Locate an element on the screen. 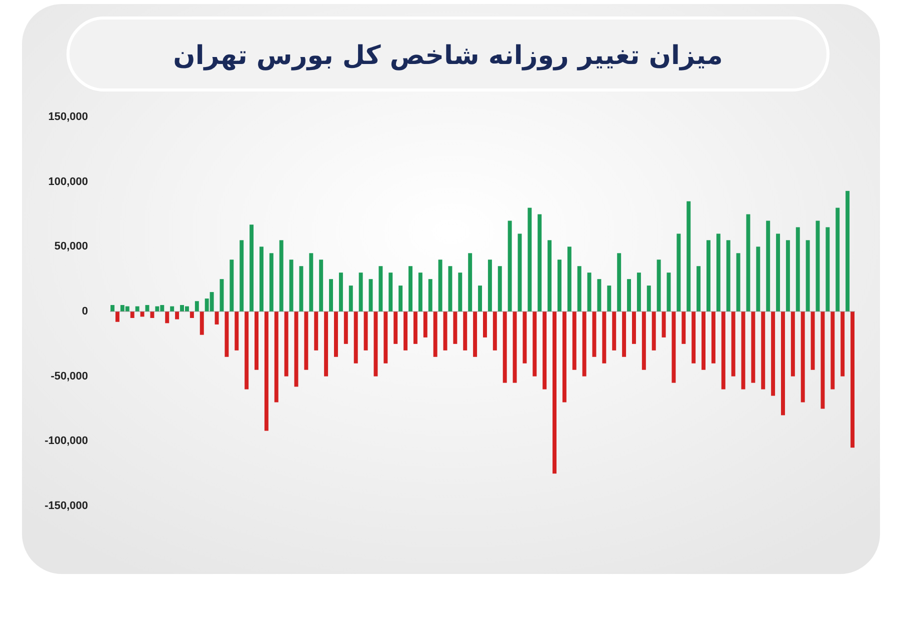  y-tick-label: -150,000 is located at coordinates (66, 506).